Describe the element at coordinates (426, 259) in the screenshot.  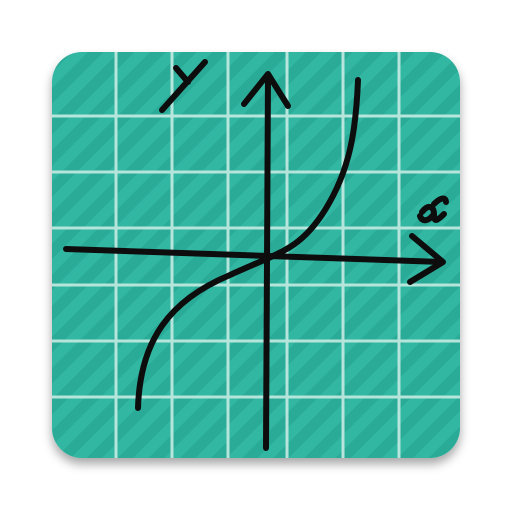
I see `x-axis-arrow-icon` at that location.